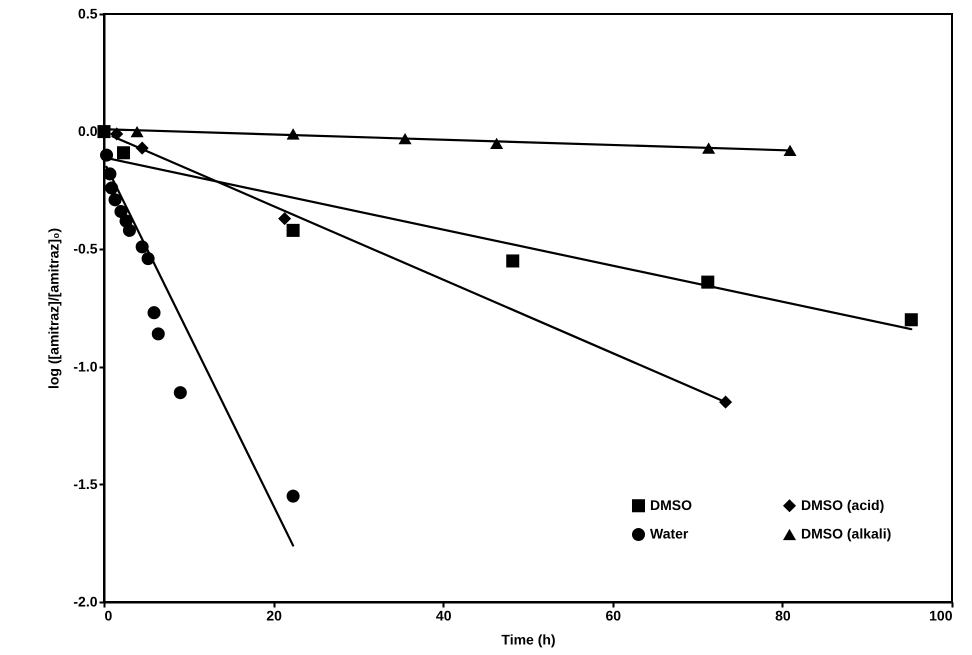 This screenshot has width=972, height=655. I want to click on y-axis-title: log ([amitraz]/[amitraz]₀), so click(53, 309).